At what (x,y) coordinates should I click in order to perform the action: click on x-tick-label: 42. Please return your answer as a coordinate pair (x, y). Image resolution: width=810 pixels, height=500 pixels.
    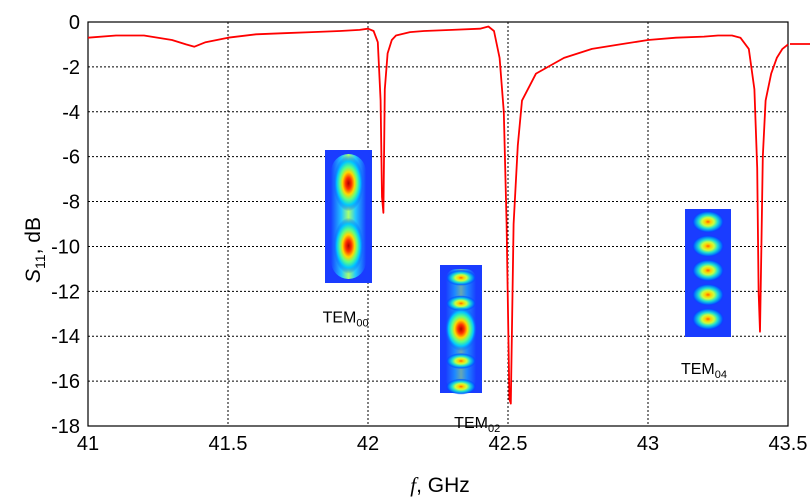
    Looking at the image, I should click on (368, 444).